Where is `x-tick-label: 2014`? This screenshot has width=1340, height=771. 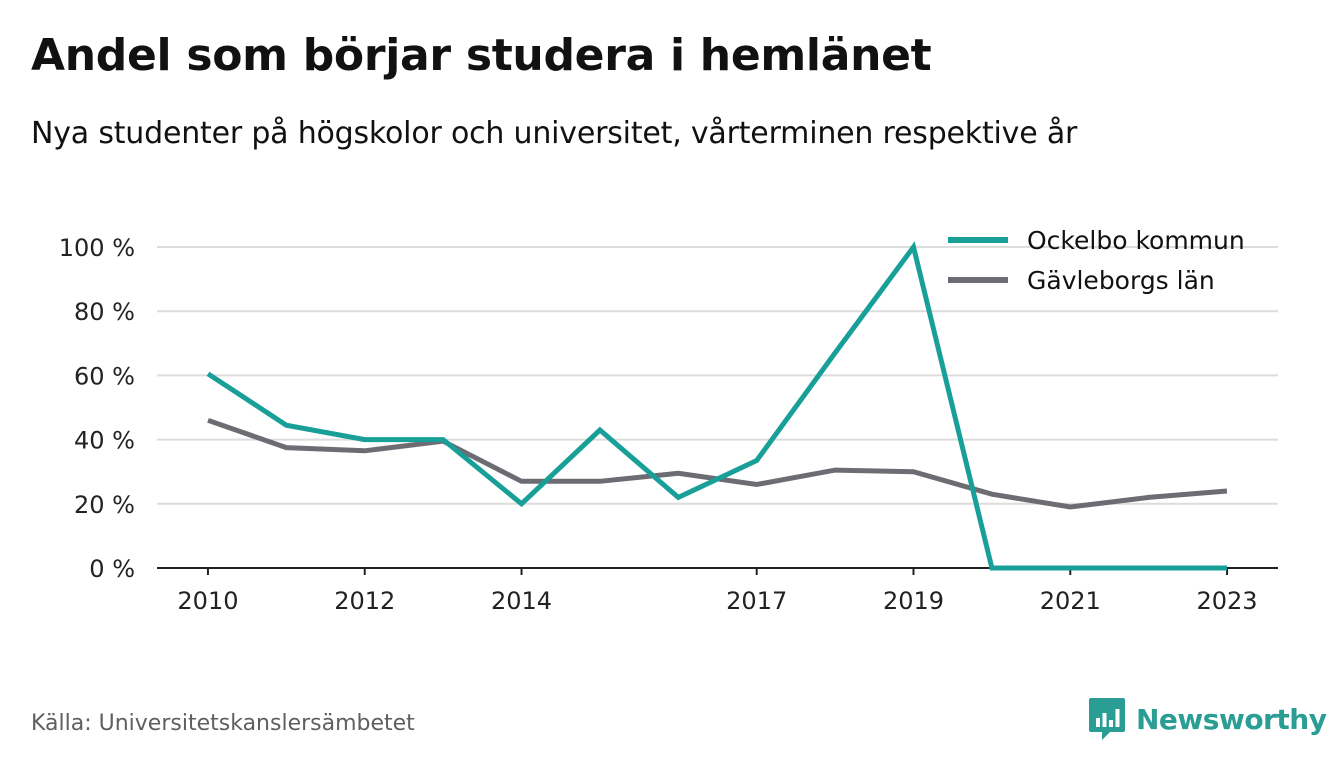 x-tick-label: 2014 is located at coordinates (521, 601).